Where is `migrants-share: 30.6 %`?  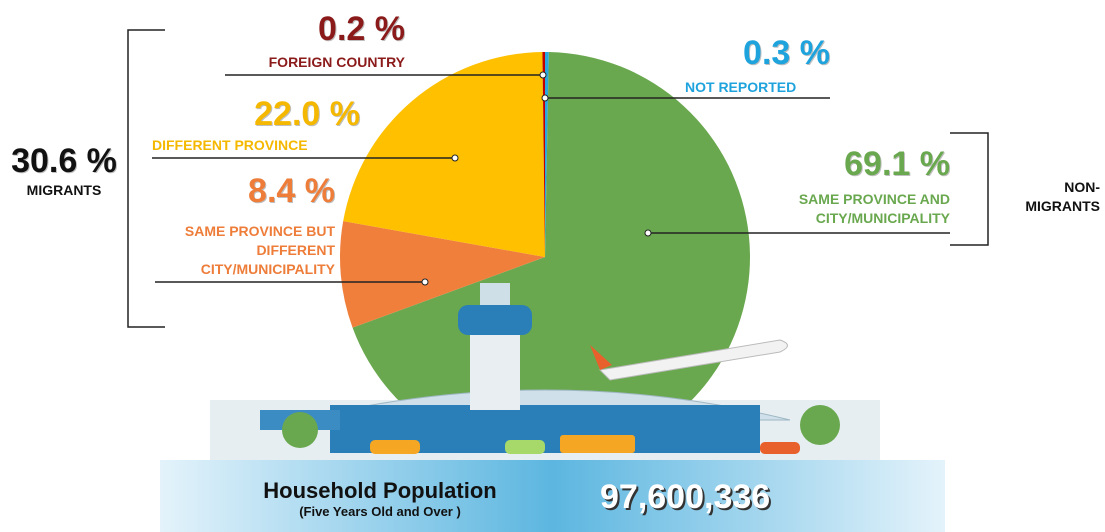
migrants-share: 30.6 % is located at coordinates (64, 161).